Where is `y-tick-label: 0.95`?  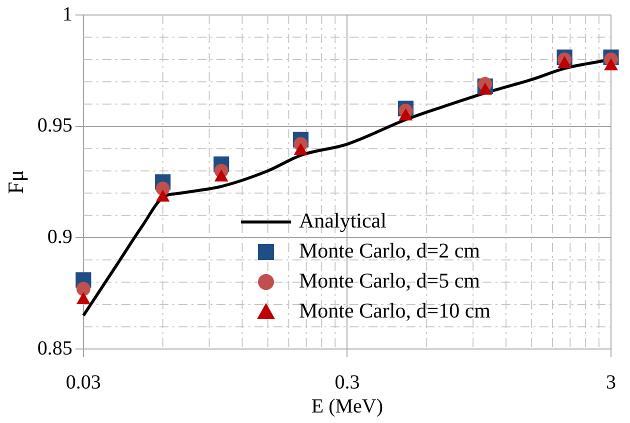
y-tick-label: 0.95 is located at coordinates (54, 125).